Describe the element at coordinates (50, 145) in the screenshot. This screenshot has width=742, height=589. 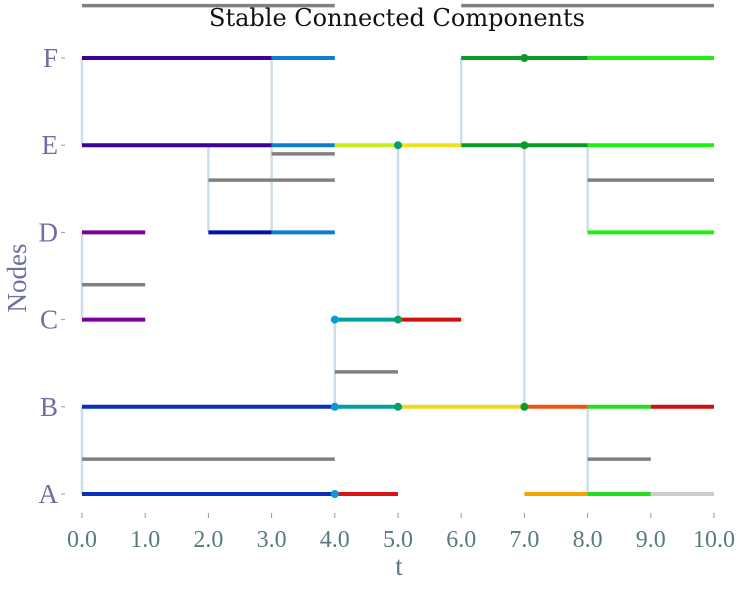
I see `y-tick-label-e: E` at that location.